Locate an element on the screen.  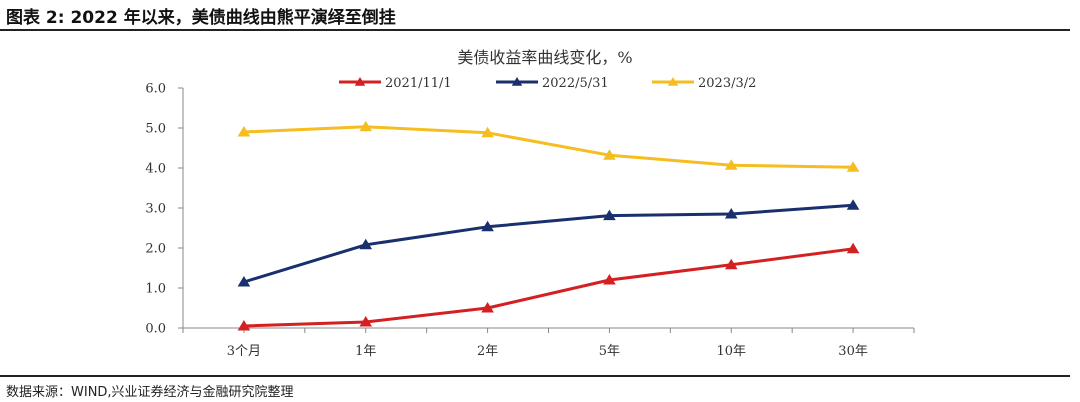
y-tick-label: 6.0 is located at coordinates (155, 89).